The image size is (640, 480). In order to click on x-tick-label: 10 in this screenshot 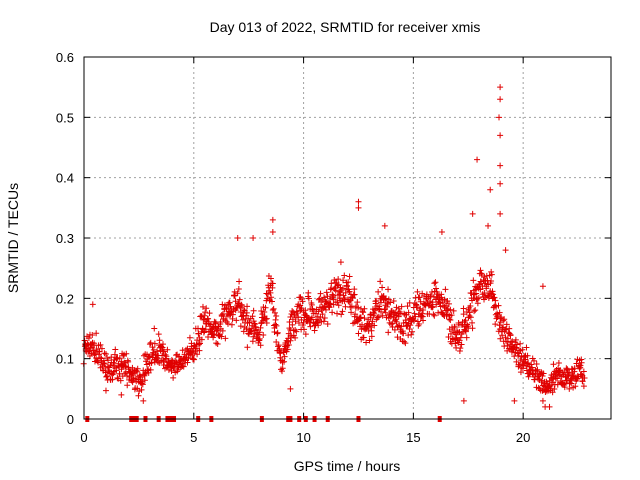, I will do `click(303, 437)`.